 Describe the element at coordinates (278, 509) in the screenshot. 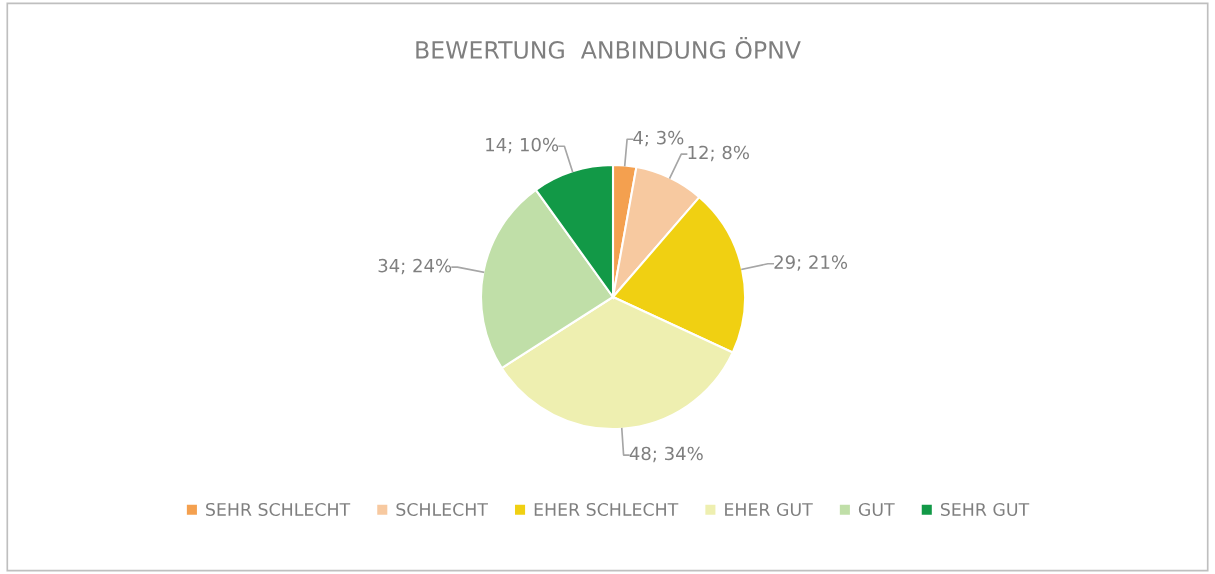

I see `legend-label: SEHR SCHLECHT` at that location.